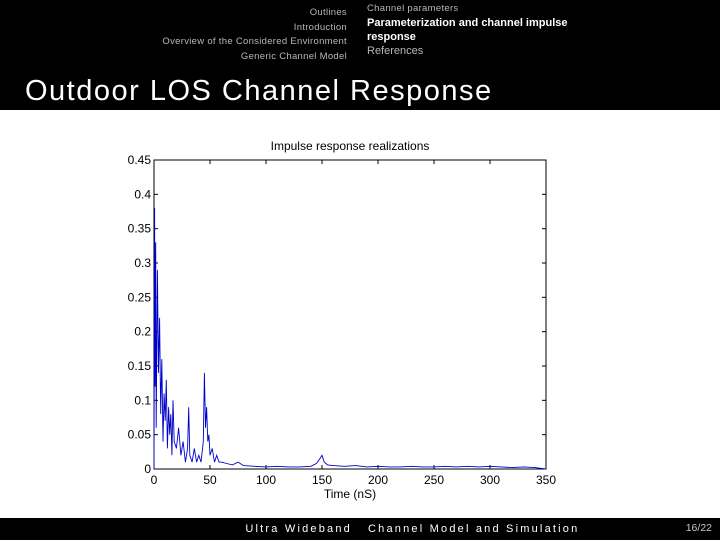 The image size is (720, 540). Describe the element at coordinates (322, 480) in the screenshot. I see `x-tick-label: 150` at that location.